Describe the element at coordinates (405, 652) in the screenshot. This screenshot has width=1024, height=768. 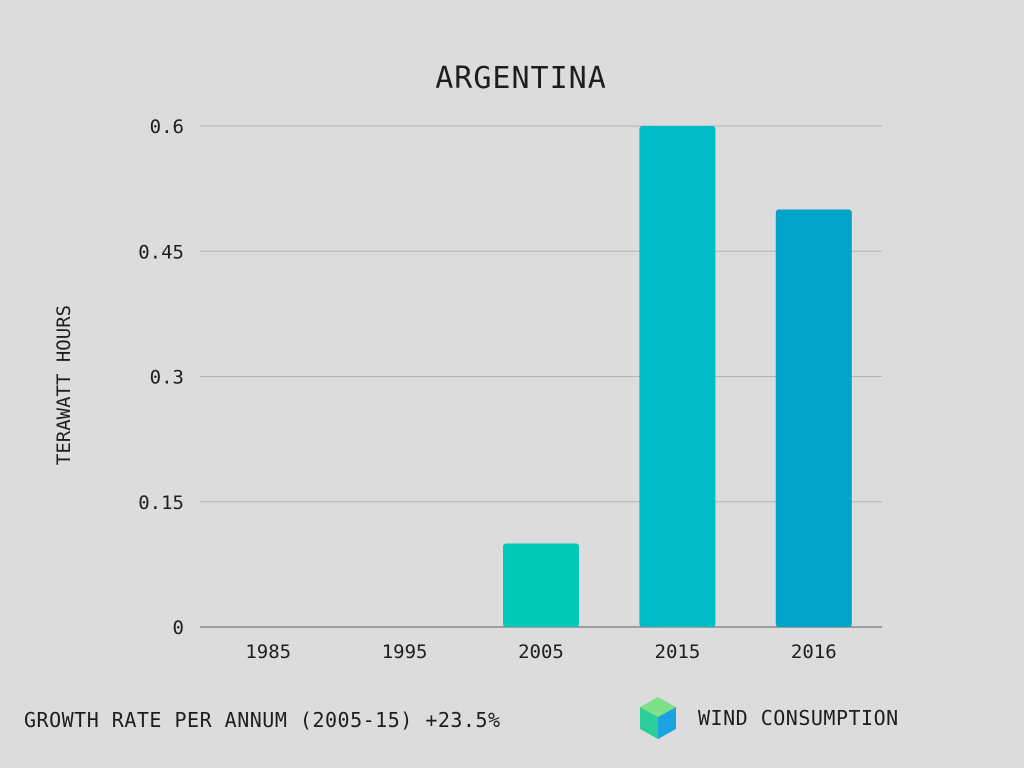
I see `x-tick-label: 1995` at that location.